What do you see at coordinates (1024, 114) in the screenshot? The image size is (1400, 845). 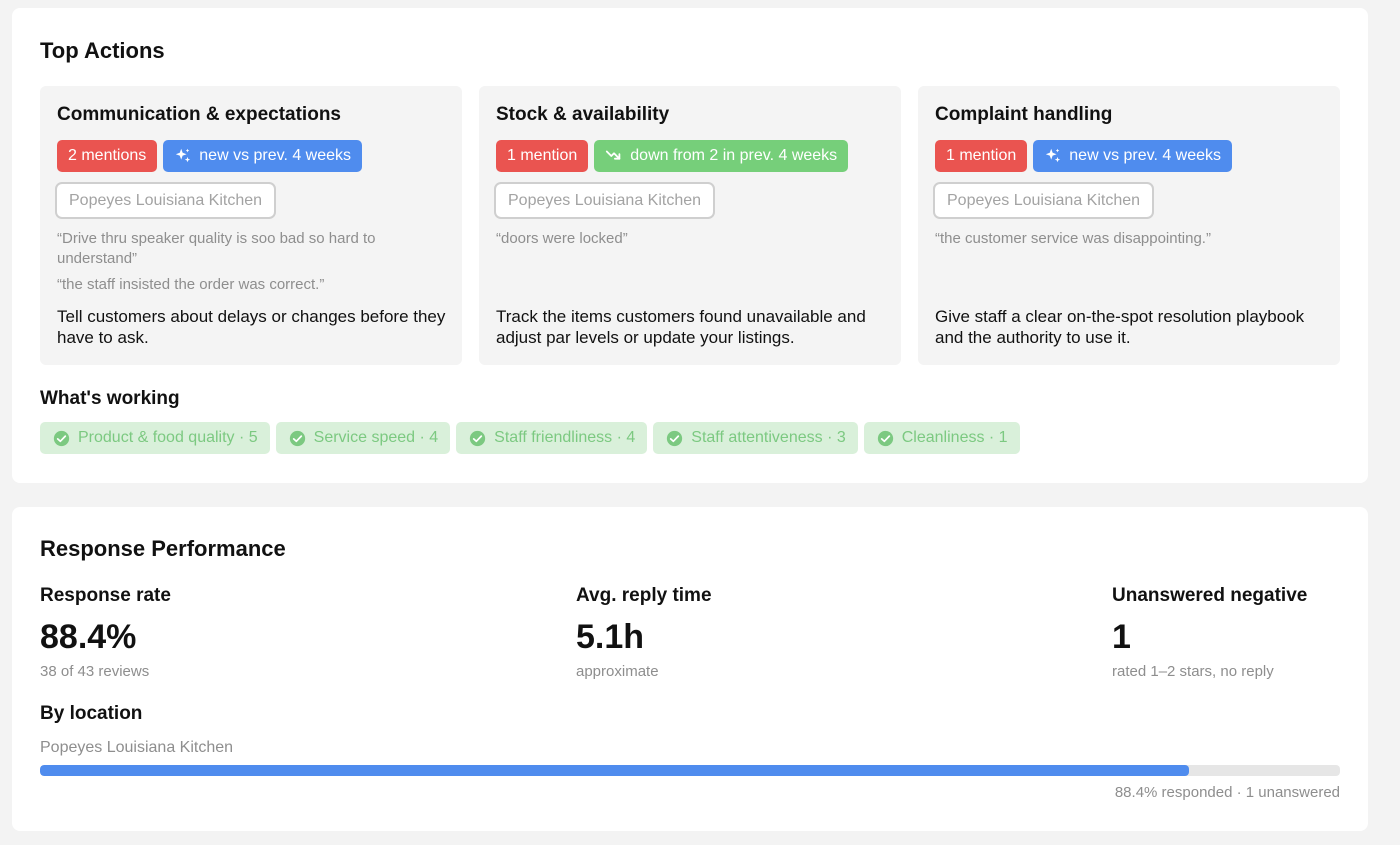 I see `action-card-title: Complaint handling` at bounding box center [1024, 114].